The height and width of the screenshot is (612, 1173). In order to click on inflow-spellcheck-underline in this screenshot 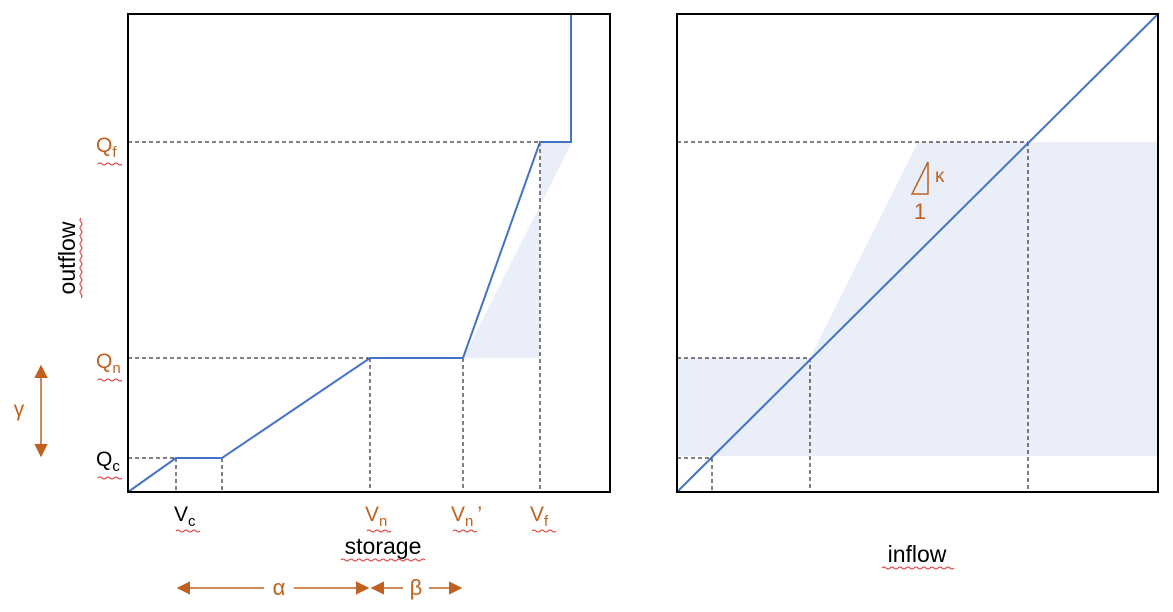, I will do `click(918, 568)`.